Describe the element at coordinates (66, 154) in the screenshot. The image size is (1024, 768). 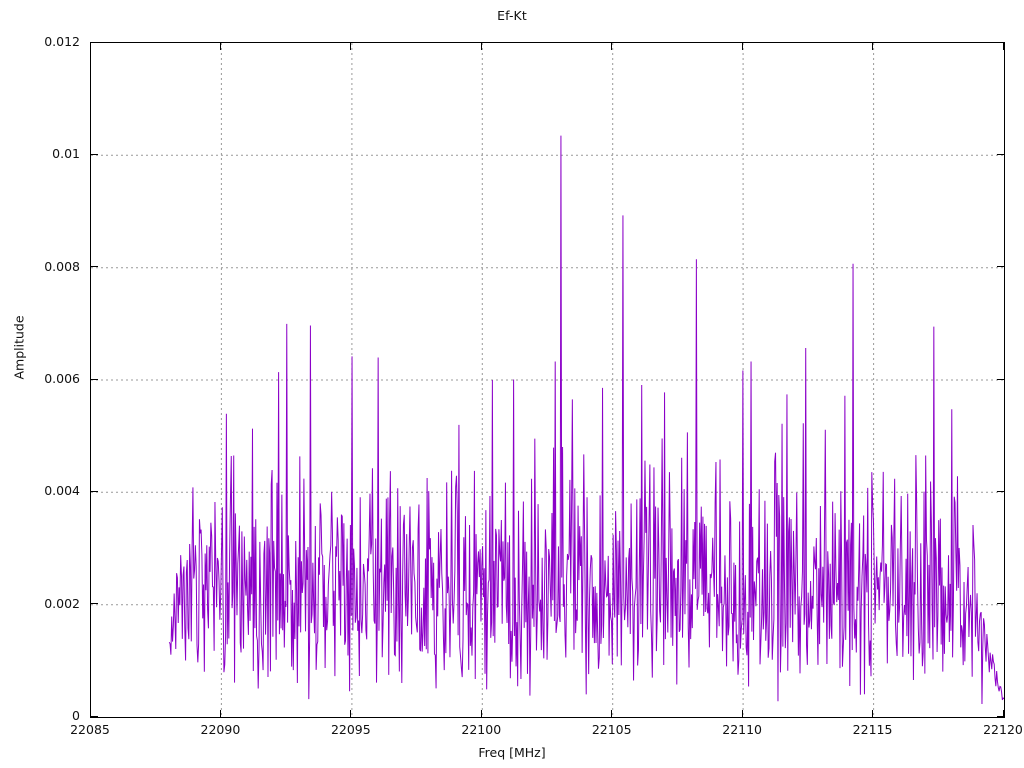
I see `y-tick-label: 0.01` at that location.